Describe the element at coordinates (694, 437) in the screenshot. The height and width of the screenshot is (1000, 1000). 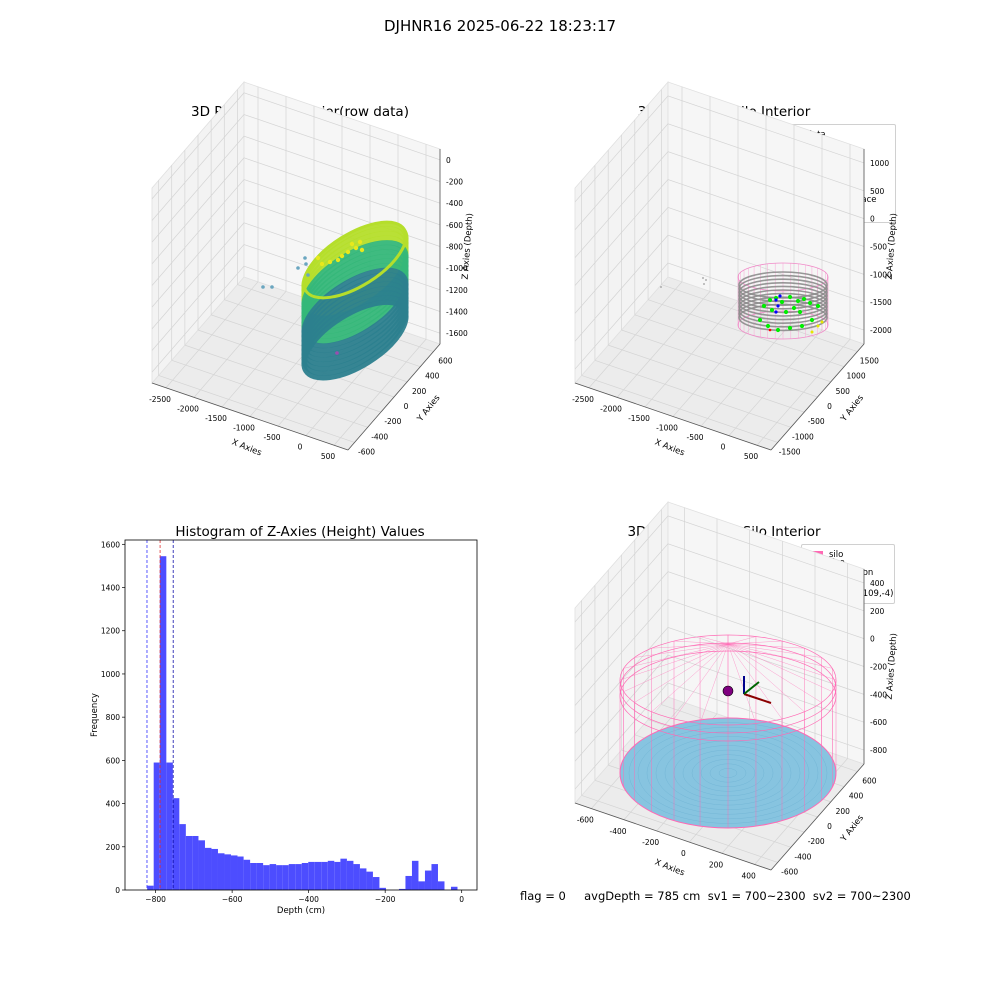
I see `panel2-x-tick: -500` at that location.